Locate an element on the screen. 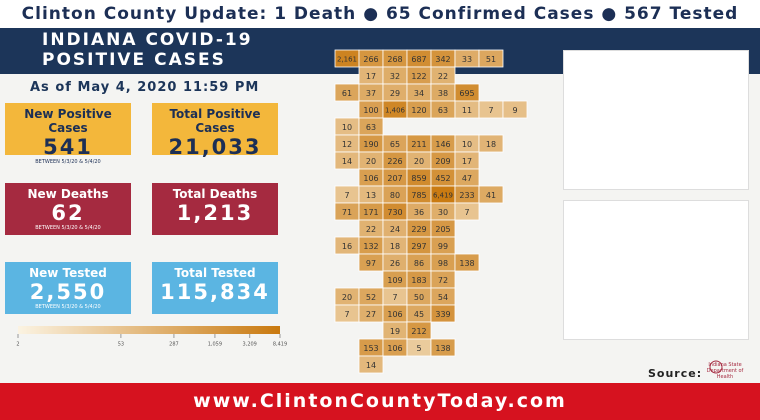 This screenshot has height=420, width=760. county-count: 109 is located at coordinates (394, 280).